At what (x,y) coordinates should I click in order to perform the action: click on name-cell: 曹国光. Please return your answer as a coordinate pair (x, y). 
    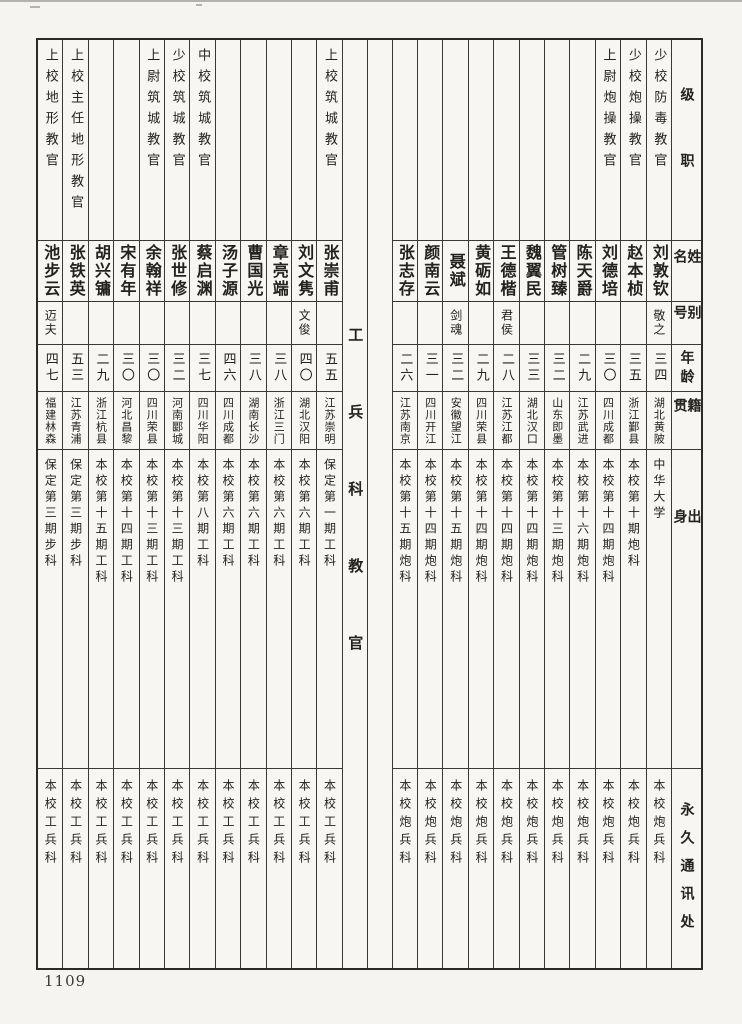
    Looking at the image, I should click on (253, 271).